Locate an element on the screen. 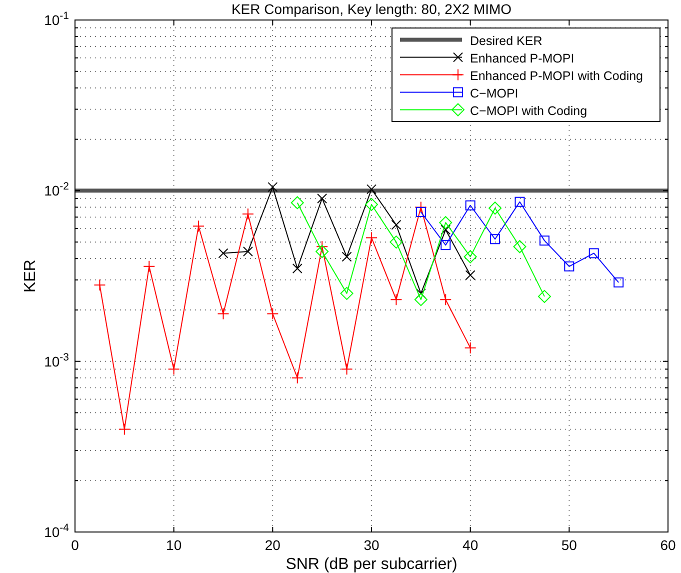 The width and height of the screenshot is (681, 573). legend-label: C−MOPI is located at coordinates (494, 93).